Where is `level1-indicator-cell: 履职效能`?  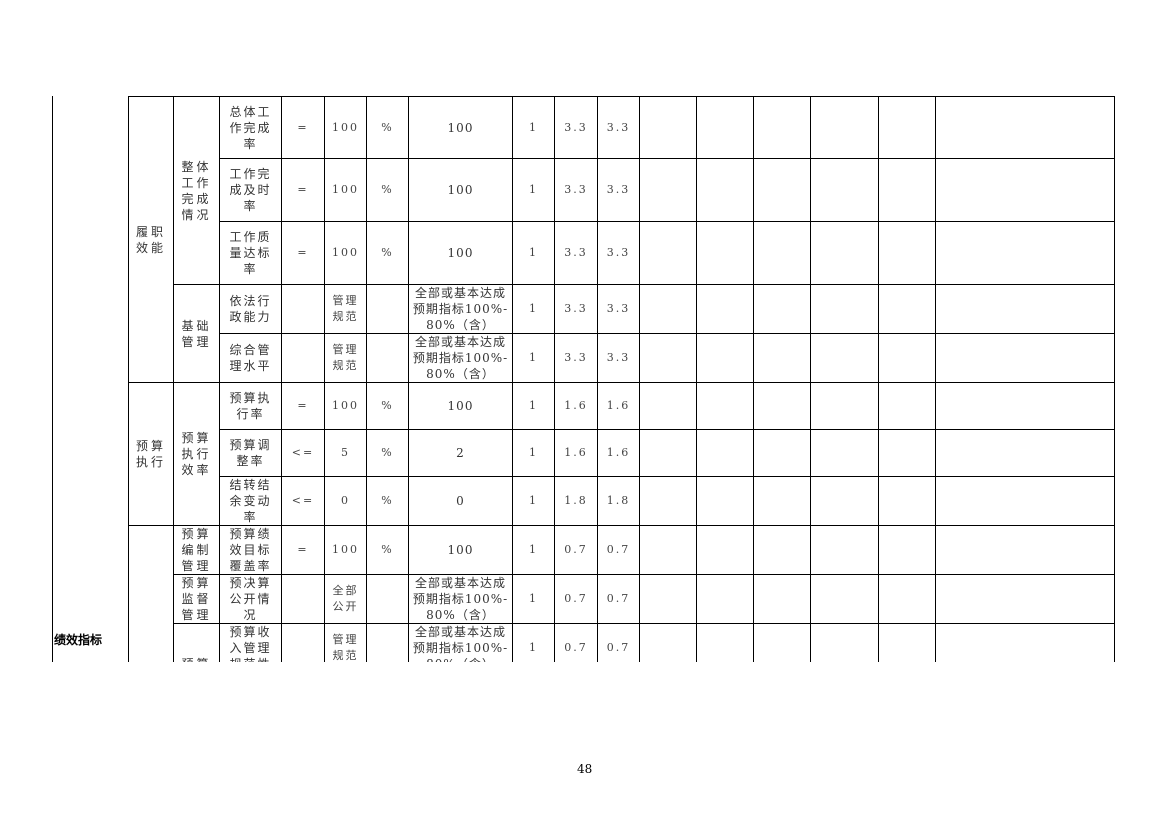
level1-indicator-cell: 履职效能 is located at coordinates (151, 239).